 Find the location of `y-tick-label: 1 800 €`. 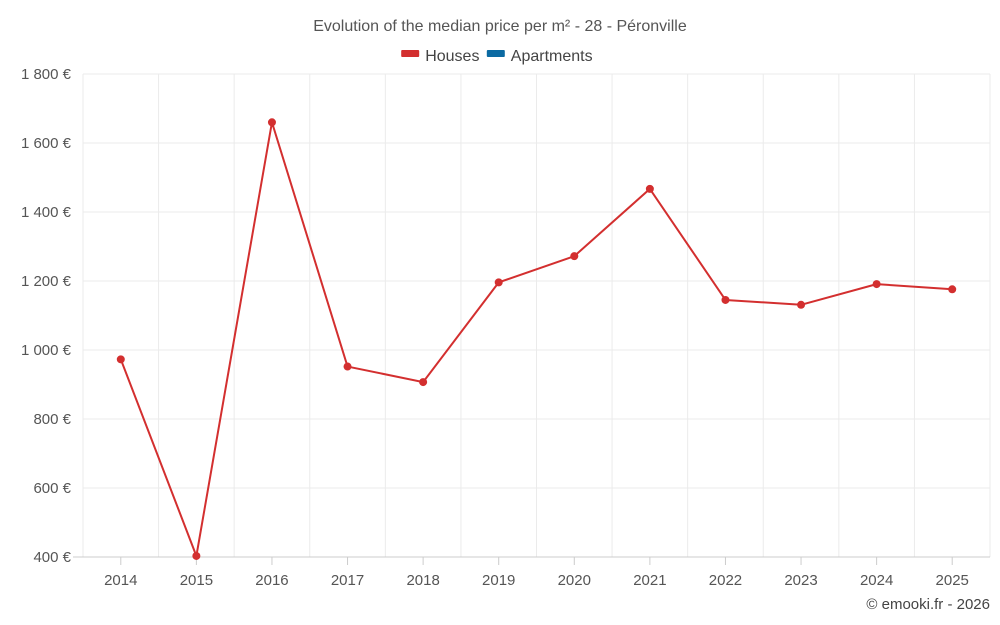

y-tick-label: 1 800 € is located at coordinates (46, 74).